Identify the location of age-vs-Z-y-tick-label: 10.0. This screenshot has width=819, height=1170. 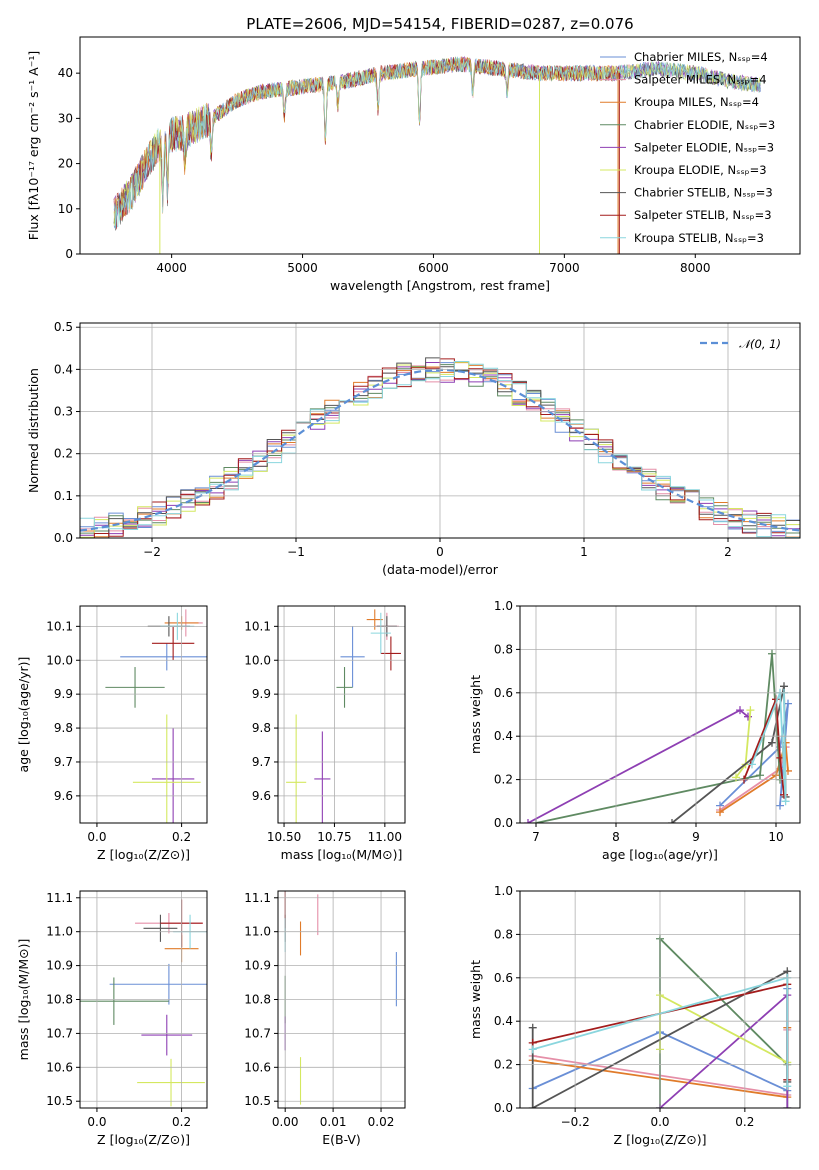
(59, 660).